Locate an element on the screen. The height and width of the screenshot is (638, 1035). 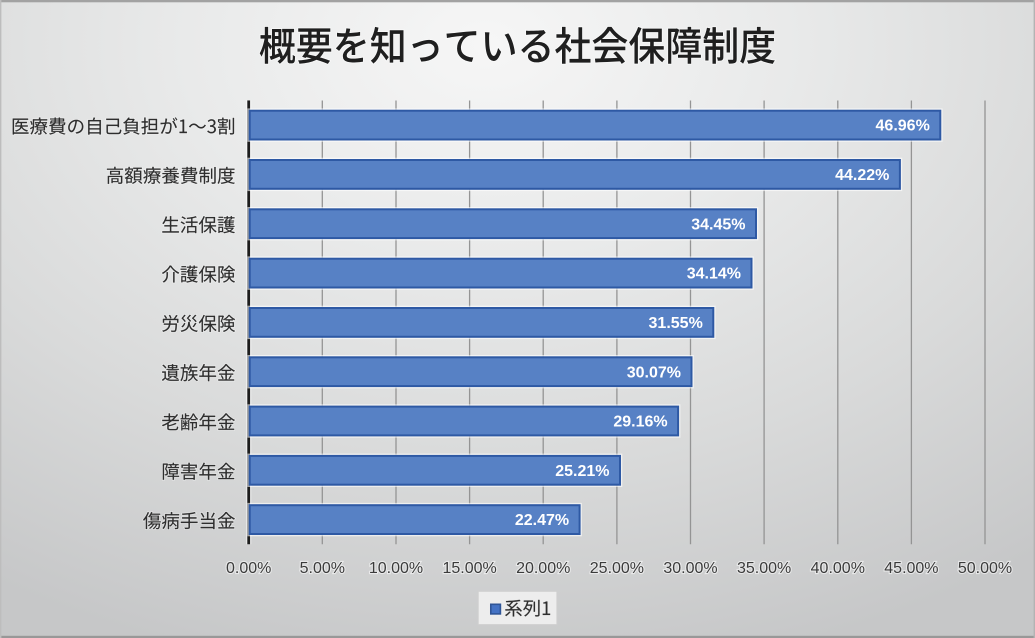
svg-text: 31.55% is located at coordinates (676, 323).